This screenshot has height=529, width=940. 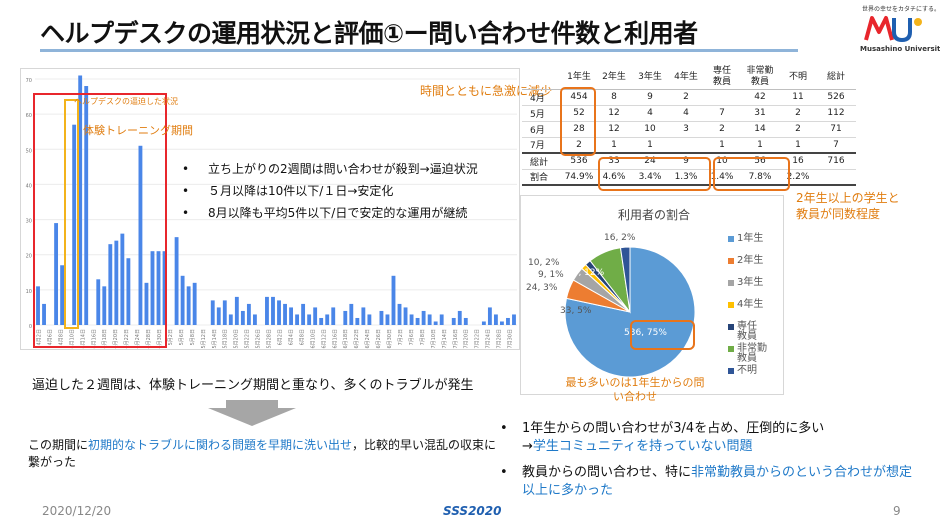 I want to click on finding-highlight: 学生コミュニティを持っていない問題, so click(x=642, y=446).